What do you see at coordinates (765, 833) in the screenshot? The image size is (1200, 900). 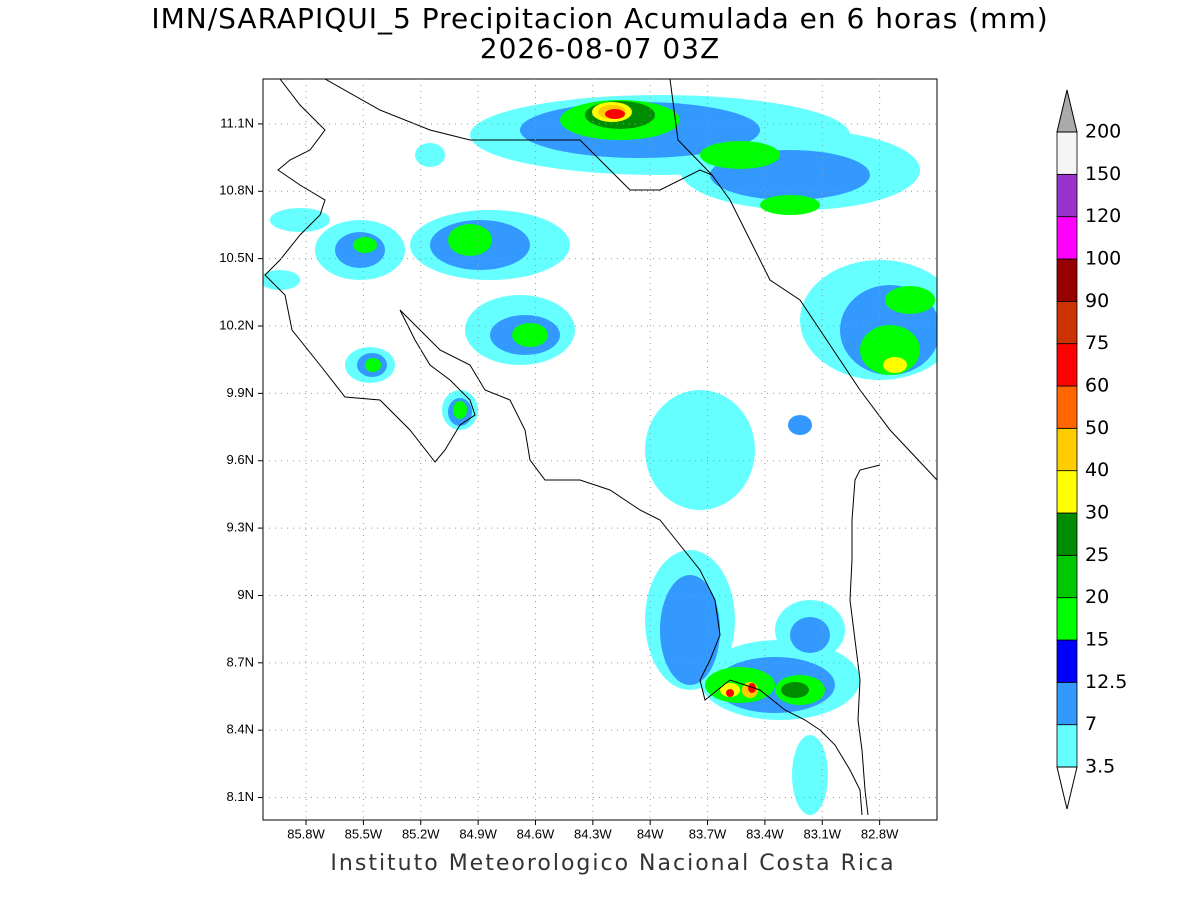 I see `x-tick-label: 83.4W` at bounding box center [765, 833].